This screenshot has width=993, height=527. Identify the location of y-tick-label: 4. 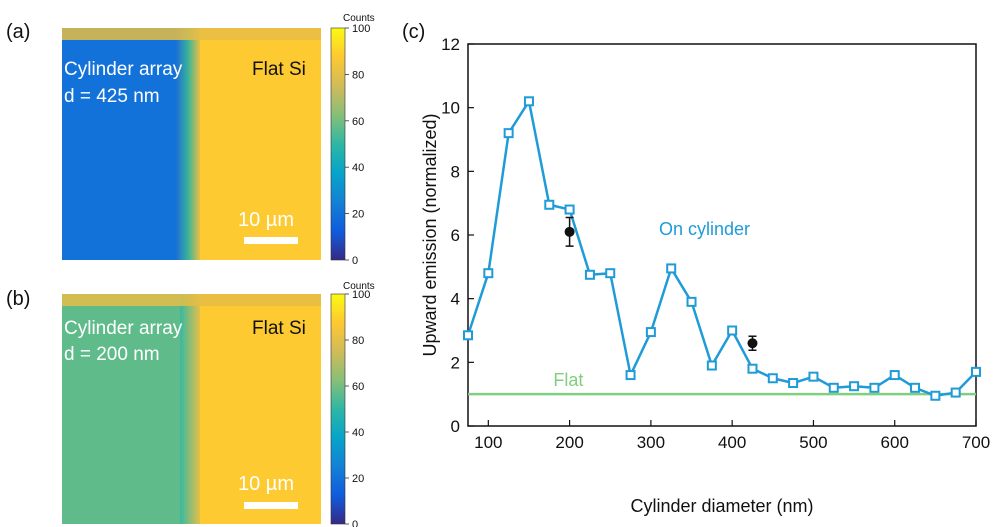
(455, 299).